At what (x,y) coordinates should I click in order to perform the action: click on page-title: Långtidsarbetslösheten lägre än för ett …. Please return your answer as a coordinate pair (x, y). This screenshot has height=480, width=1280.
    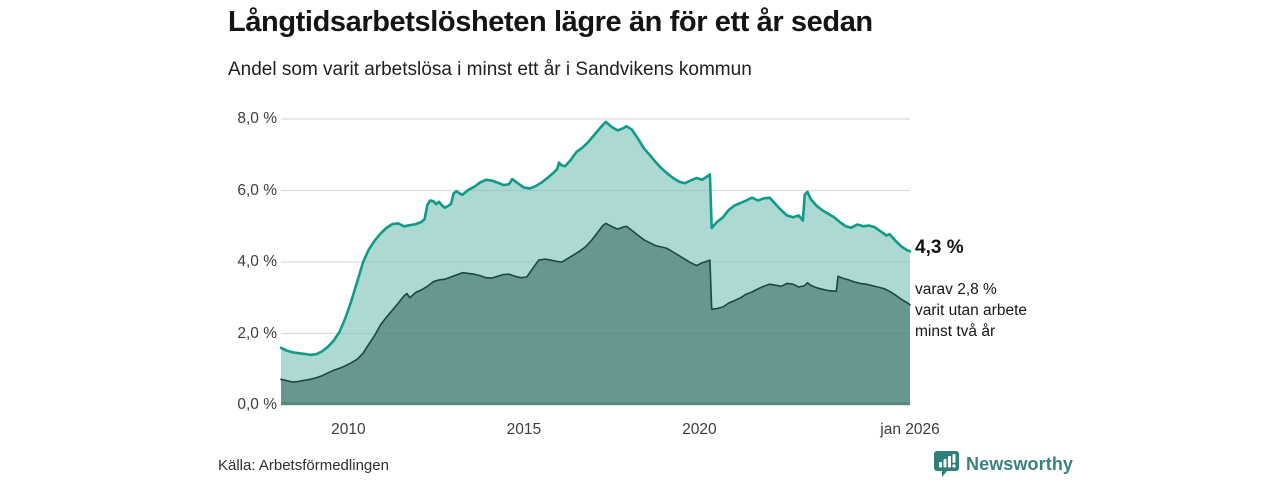
    Looking at the image, I should click on (550, 22).